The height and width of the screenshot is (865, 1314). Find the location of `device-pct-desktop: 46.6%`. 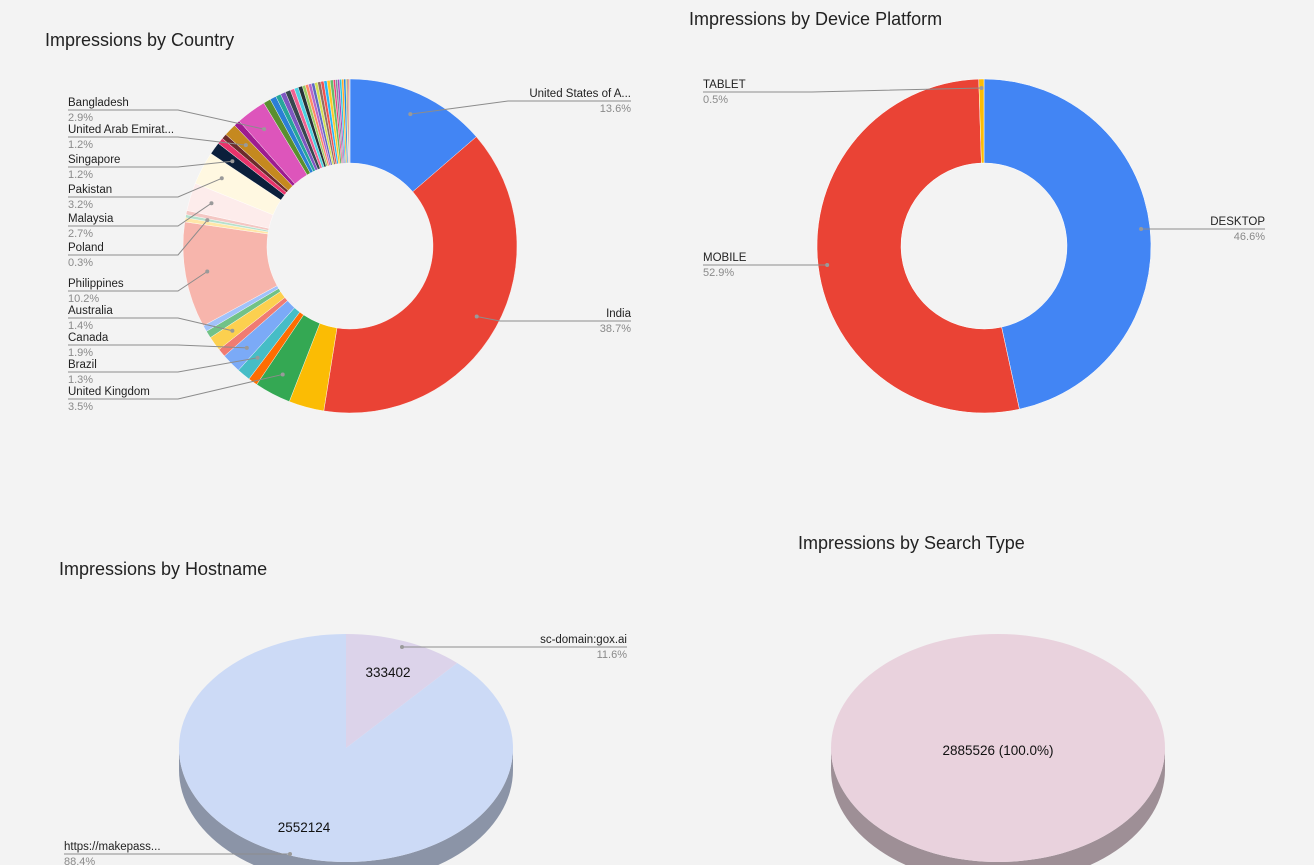

device-pct-desktop: 46.6% is located at coordinates (1249, 237).